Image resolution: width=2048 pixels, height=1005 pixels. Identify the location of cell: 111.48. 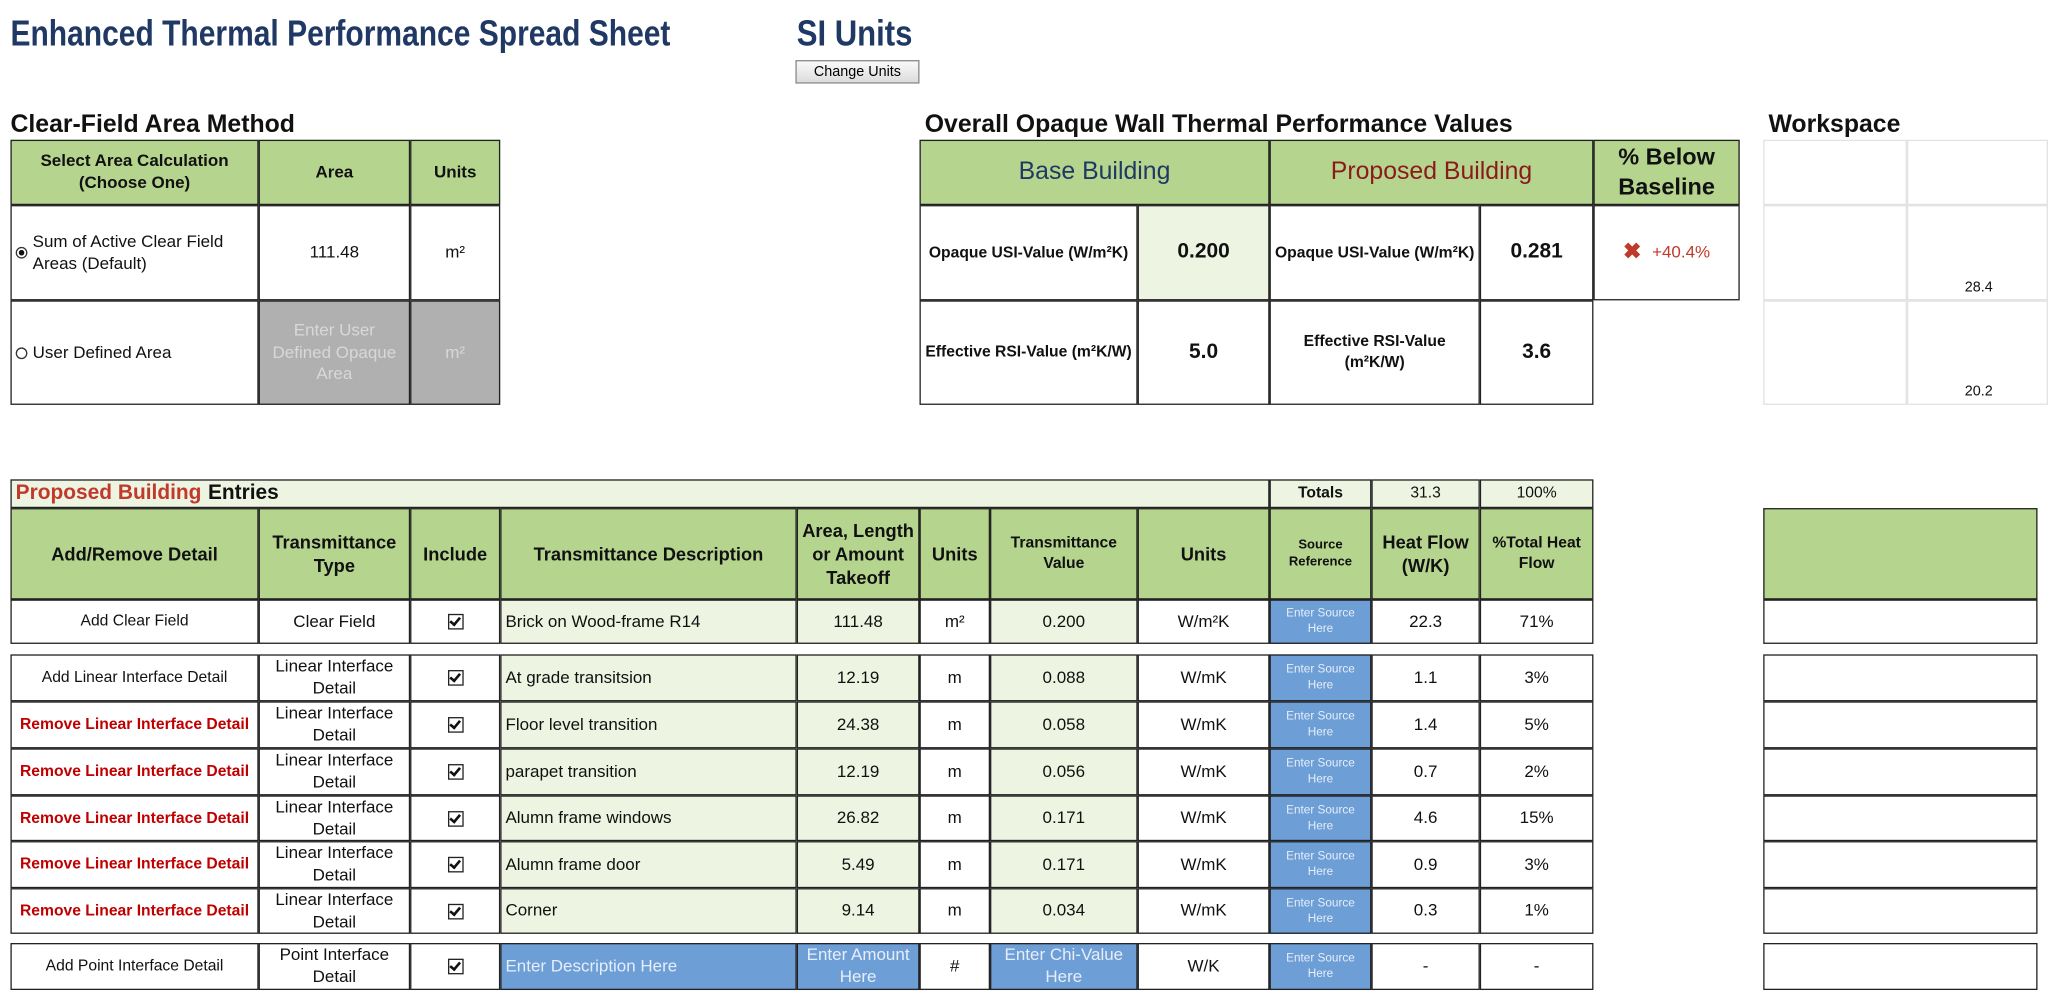
(334, 253).